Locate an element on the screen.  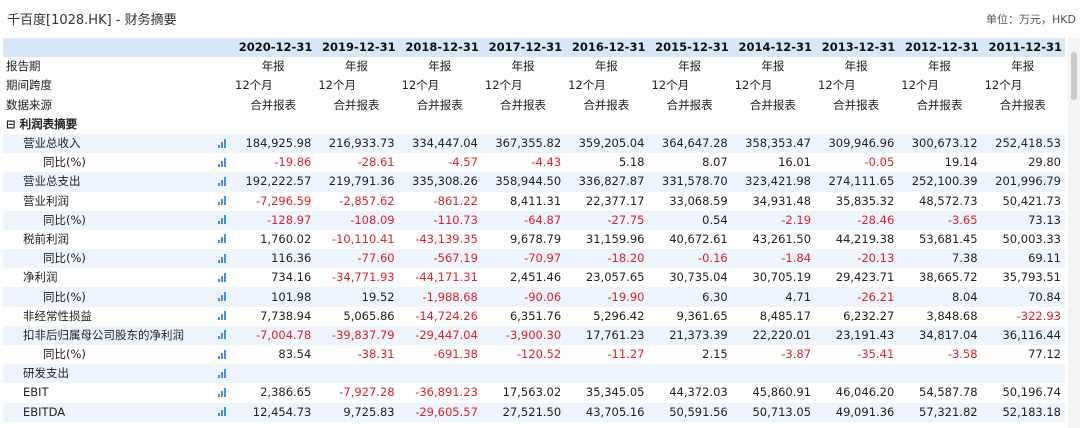
value-cell: -19.86 is located at coordinates (293, 162).